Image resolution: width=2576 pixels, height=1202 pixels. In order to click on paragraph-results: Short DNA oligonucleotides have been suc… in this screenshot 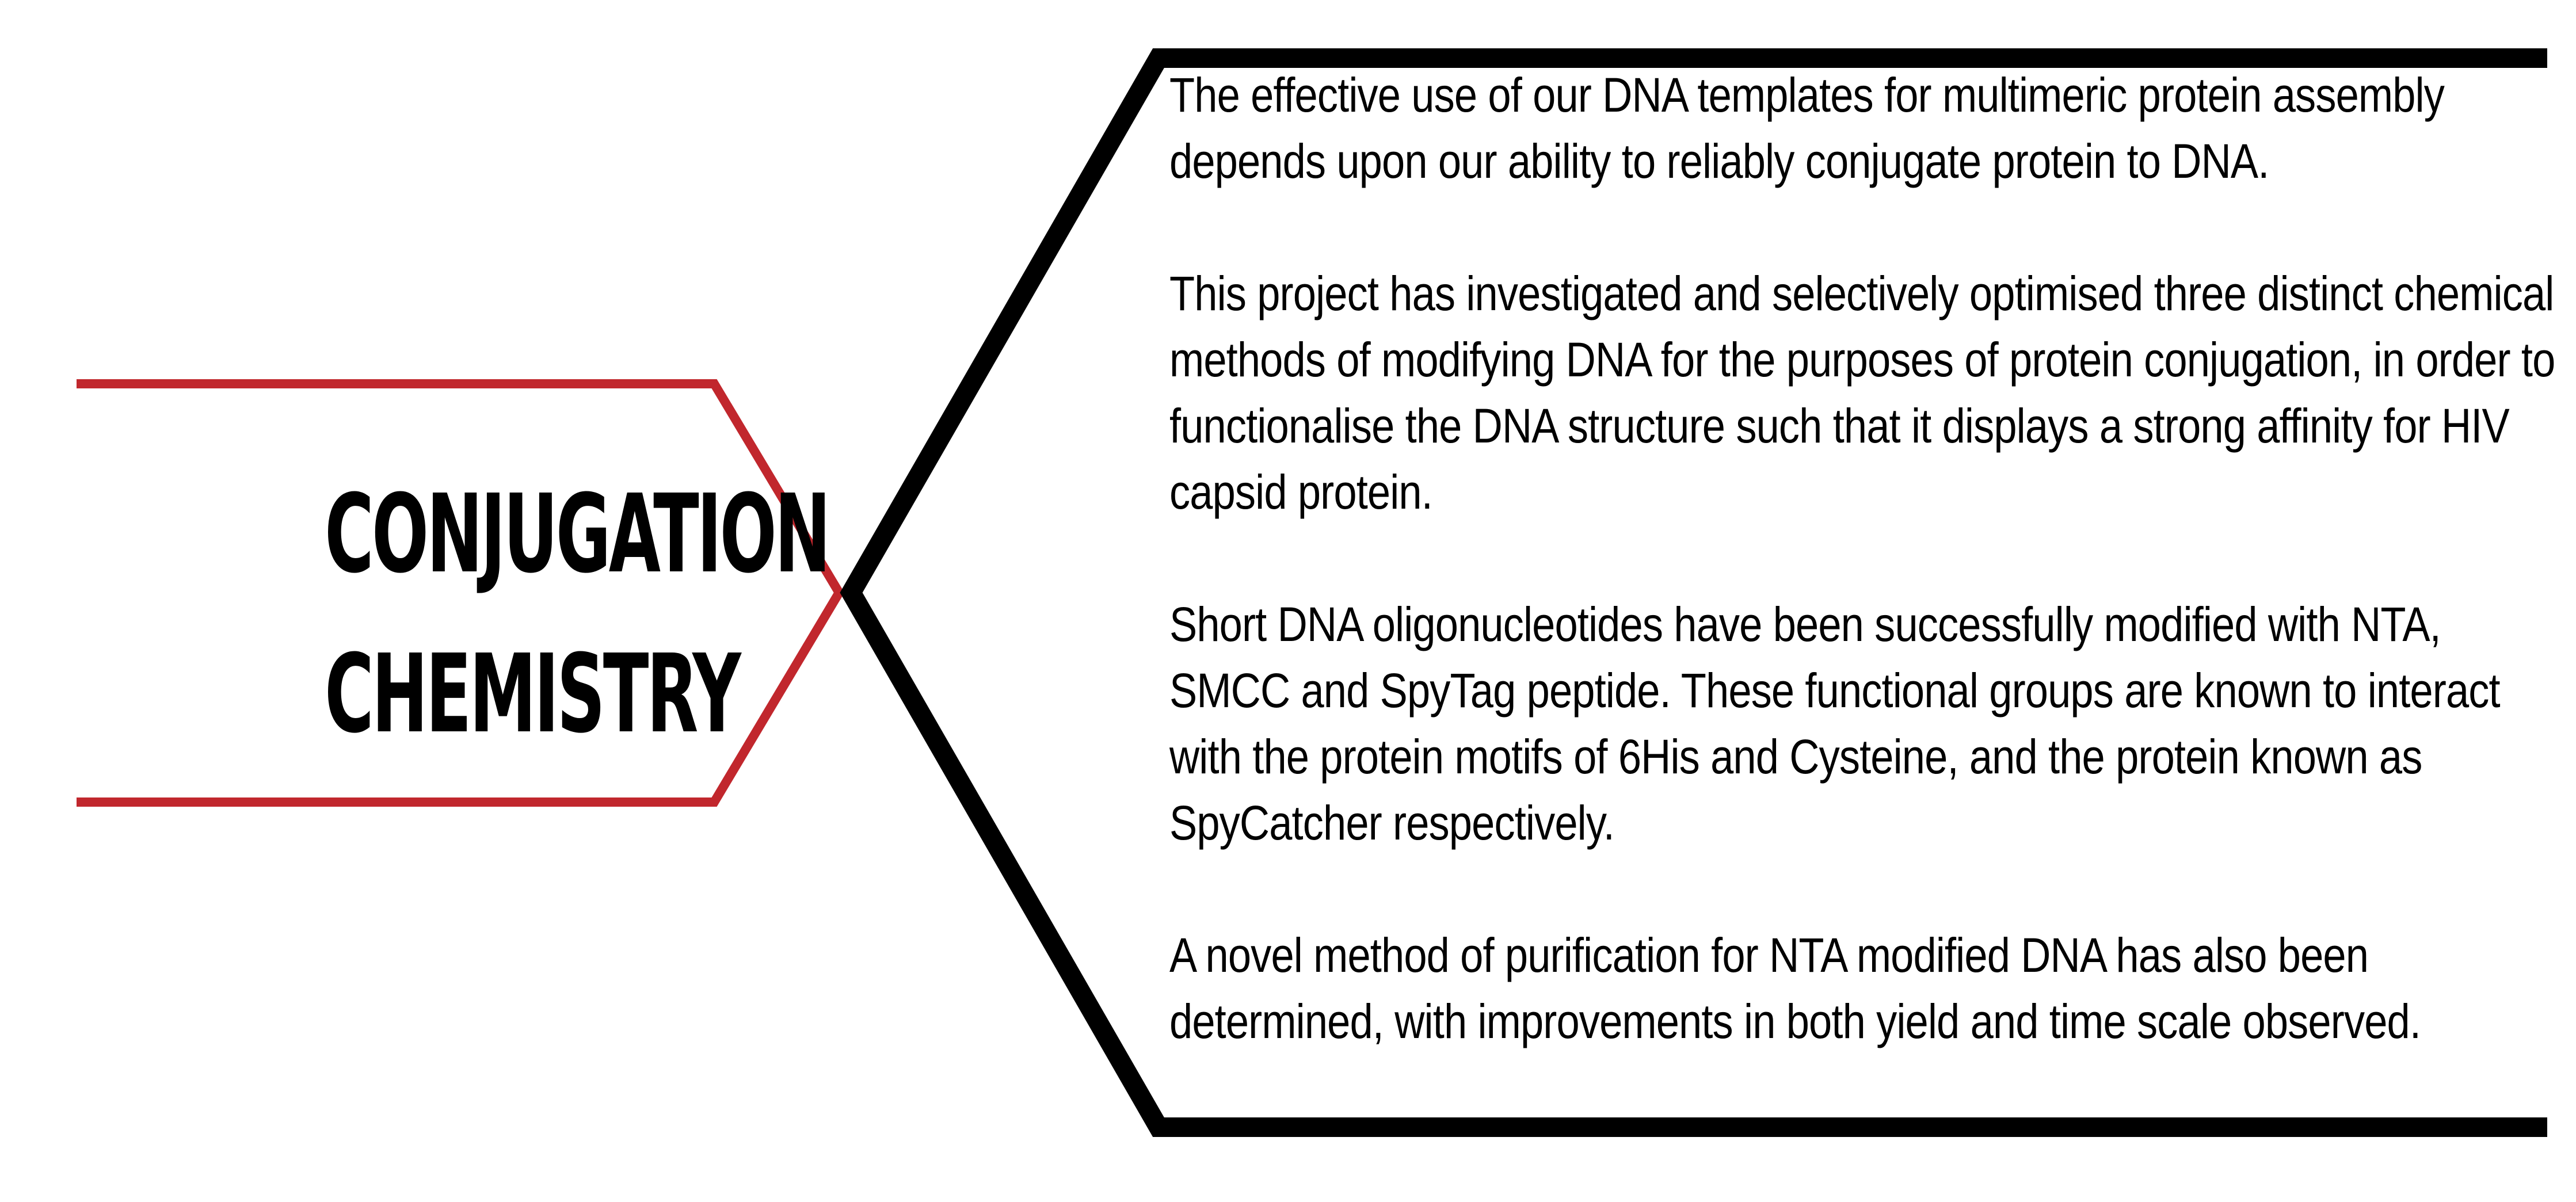, I will do `click(1835, 723)`.